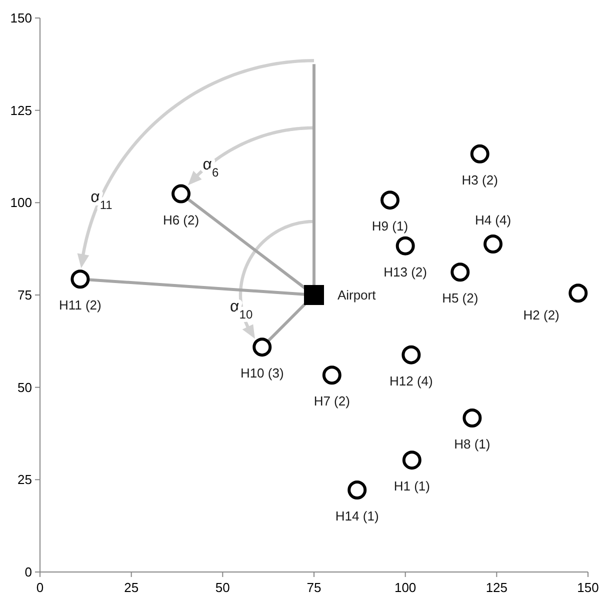  I want to click on annotation: α$_{11}$, so click(101, 200).